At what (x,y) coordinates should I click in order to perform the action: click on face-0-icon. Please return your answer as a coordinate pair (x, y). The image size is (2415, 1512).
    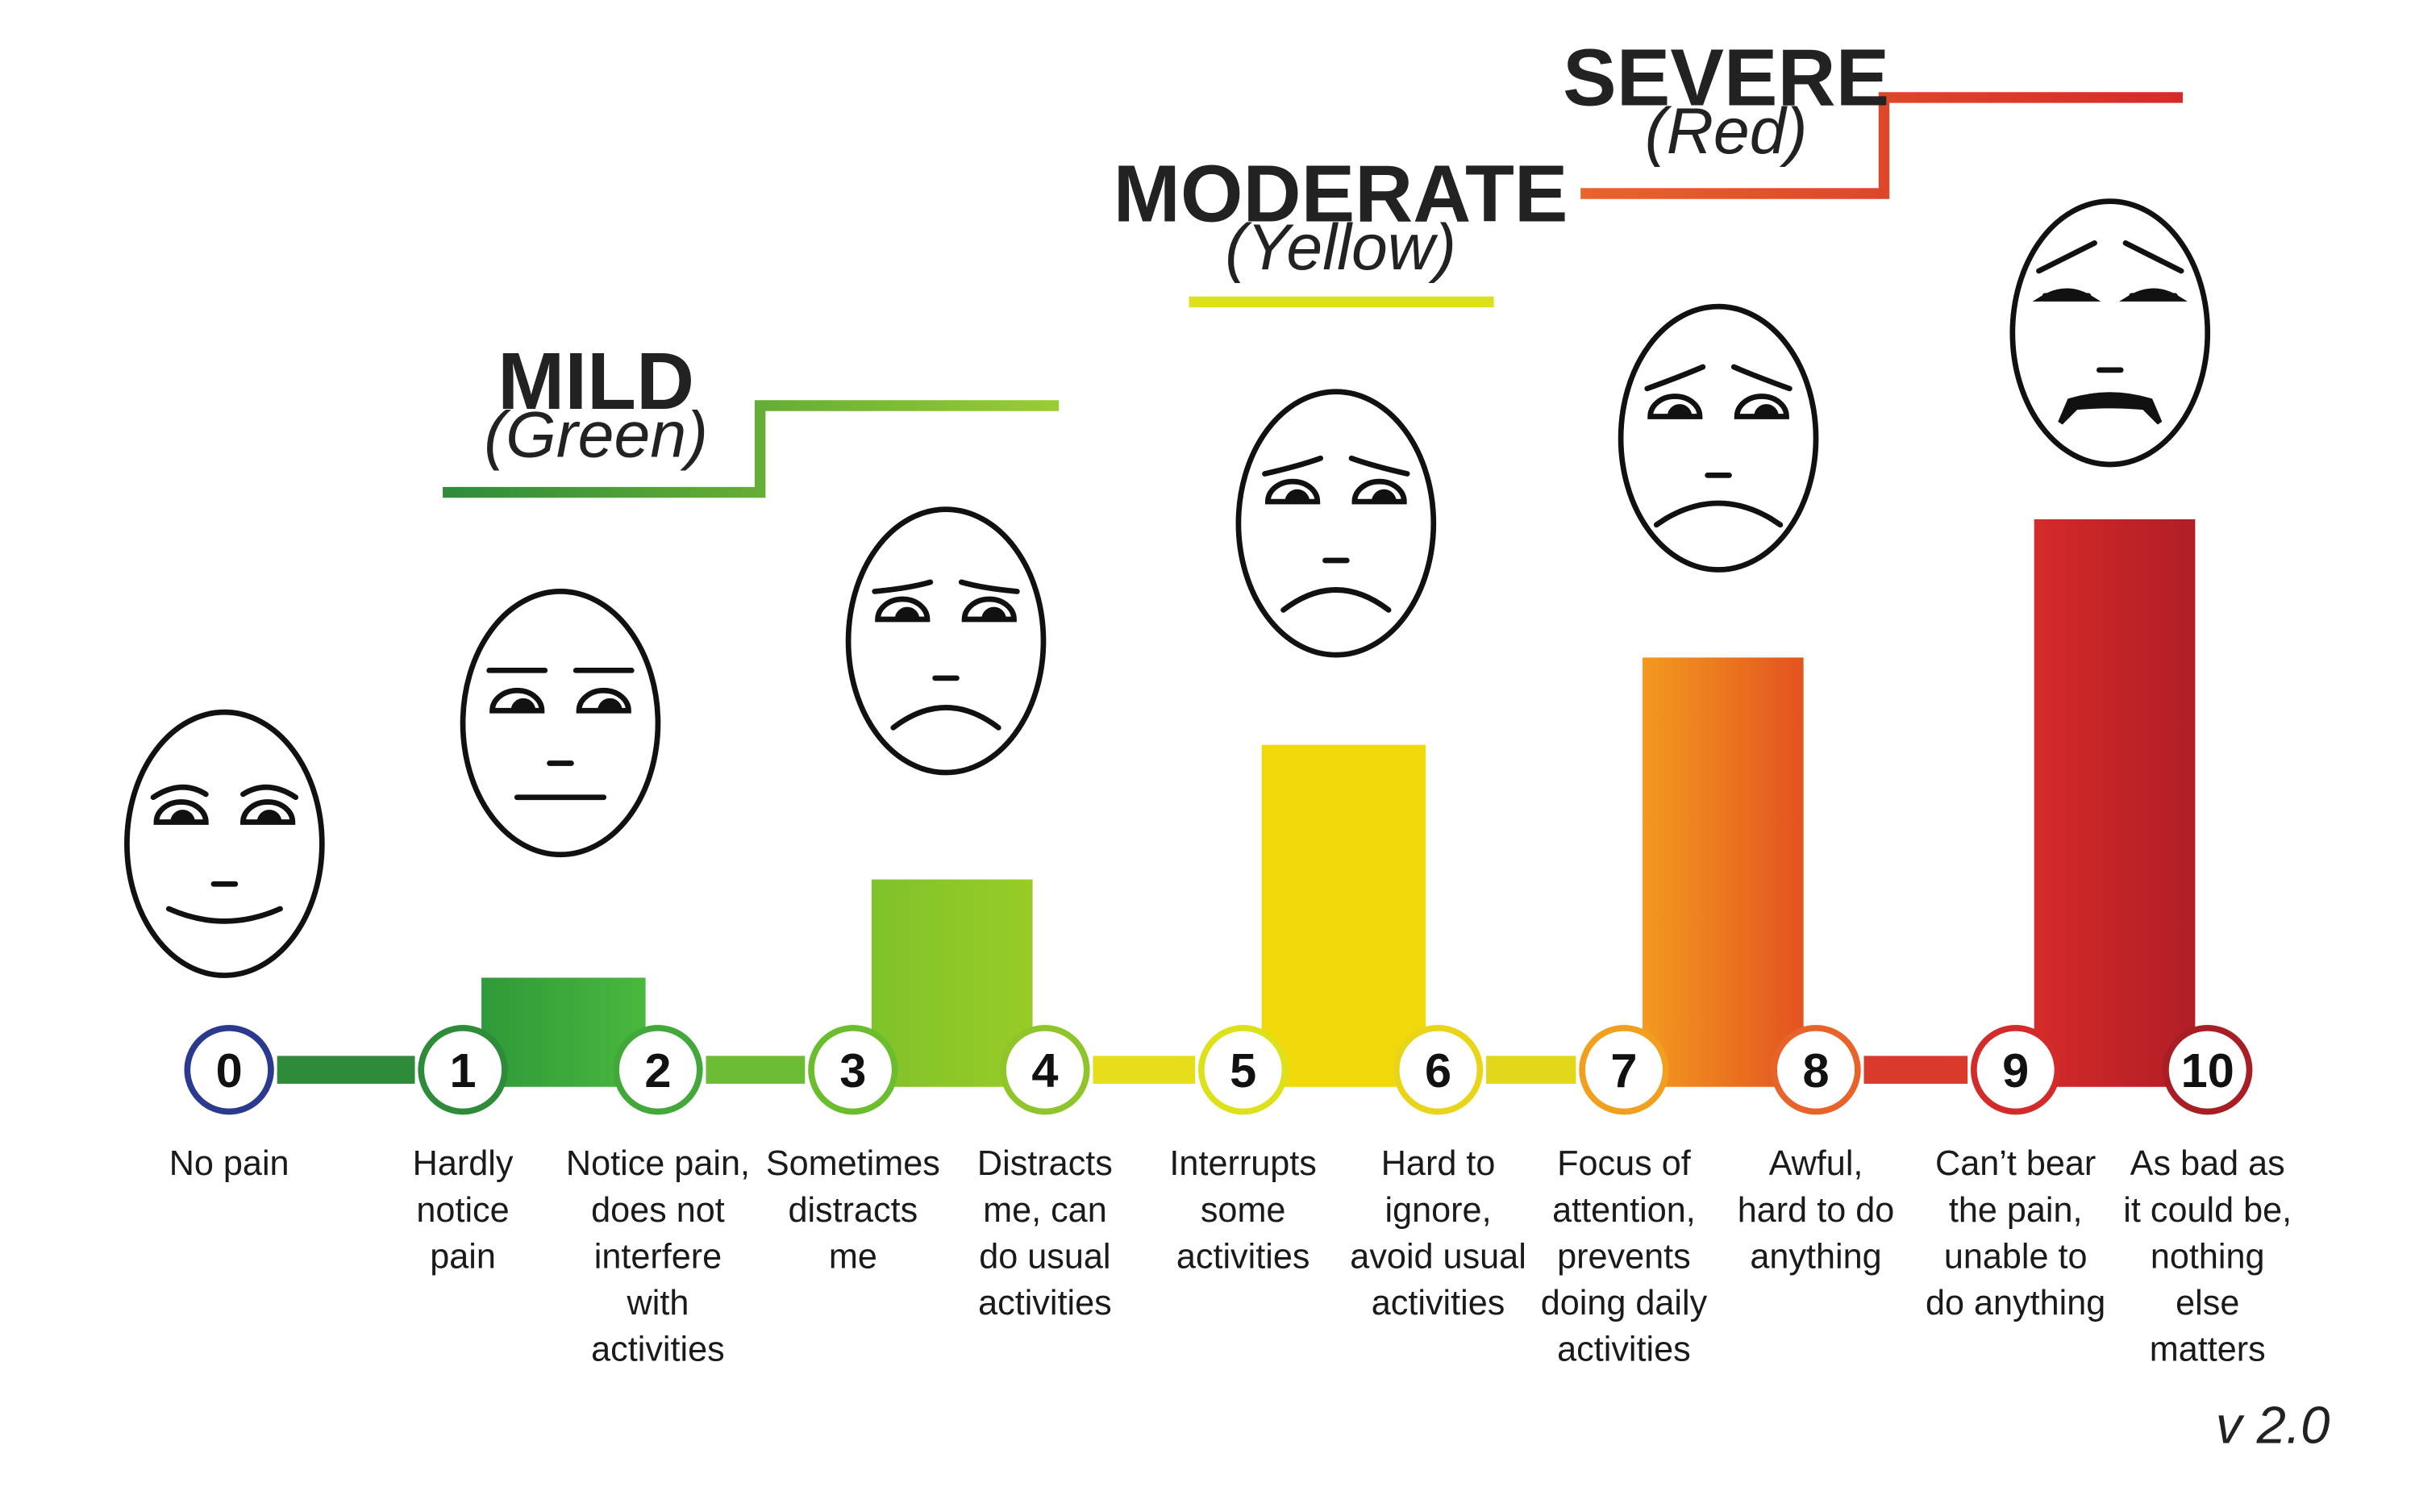
    Looking at the image, I should click on (224, 844).